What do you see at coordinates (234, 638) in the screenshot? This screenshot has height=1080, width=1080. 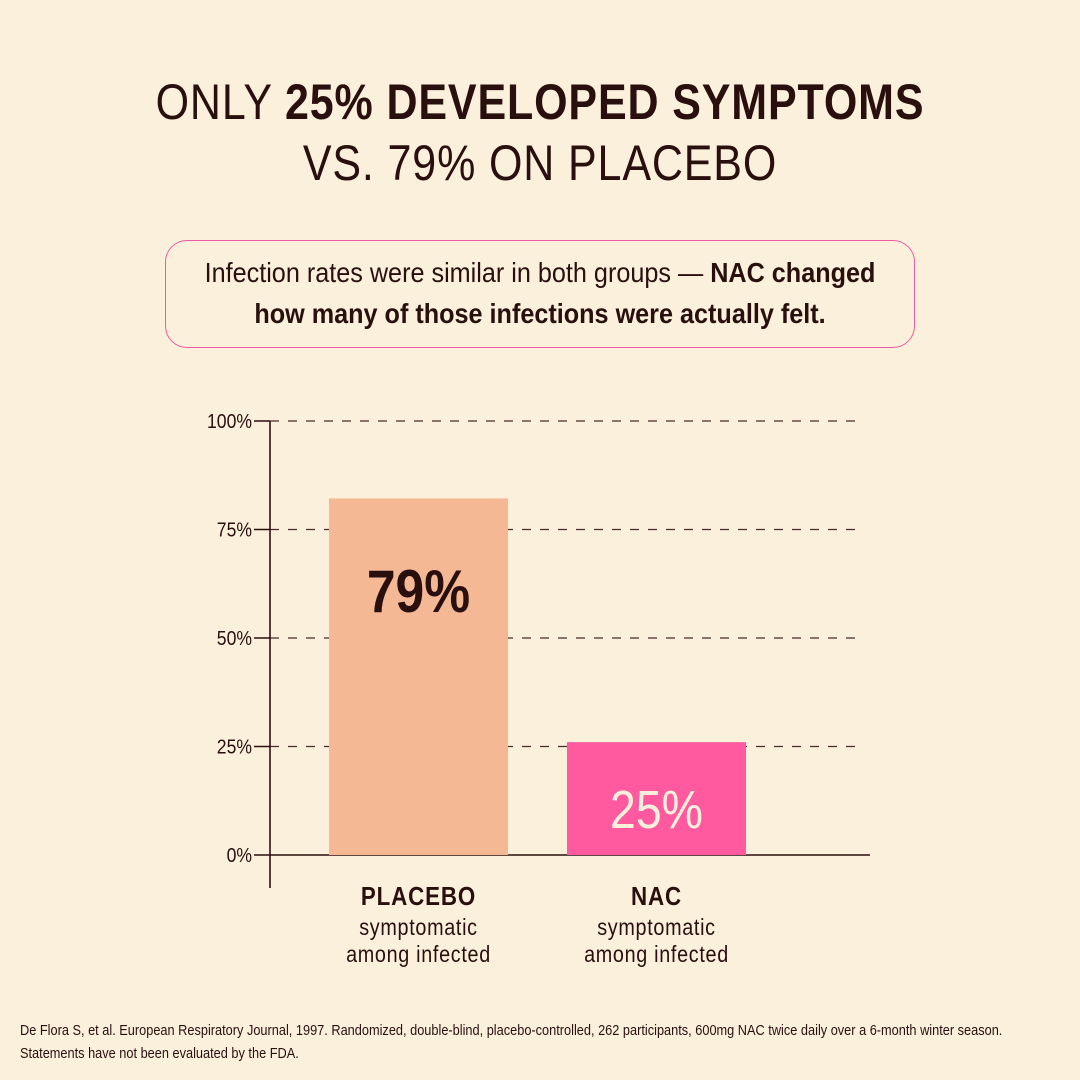 I see `y-tick-label: 50%` at bounding box center [234, 638].